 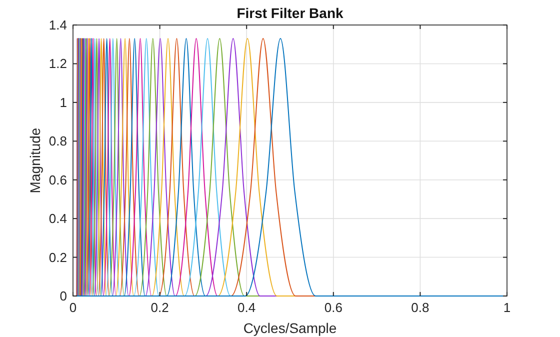 I want to click on y-tick-label: 0.2, so click(x=57, y=257).